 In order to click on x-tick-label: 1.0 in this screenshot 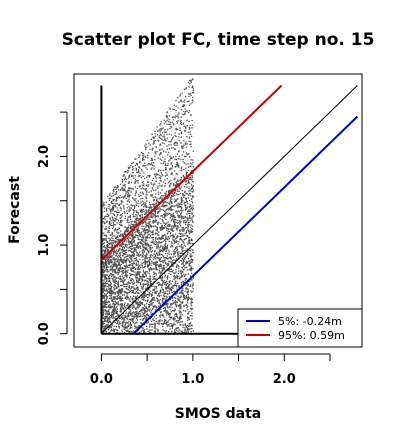, I will do `click(192, 379)`.